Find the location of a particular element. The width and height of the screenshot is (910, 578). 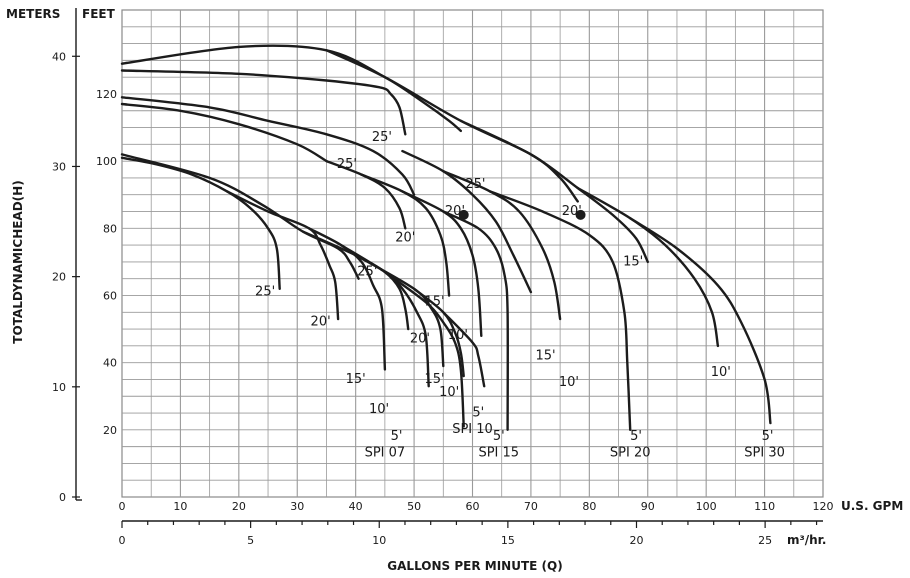

meters-tick-label: 30 is located at coordinates (59, 166).